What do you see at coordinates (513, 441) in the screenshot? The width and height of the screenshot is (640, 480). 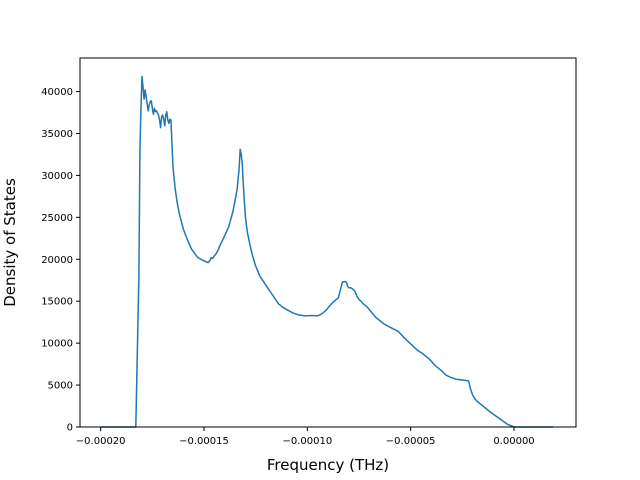 I see `x-tick-label: 0.00000` at bounding box center [513, 441].